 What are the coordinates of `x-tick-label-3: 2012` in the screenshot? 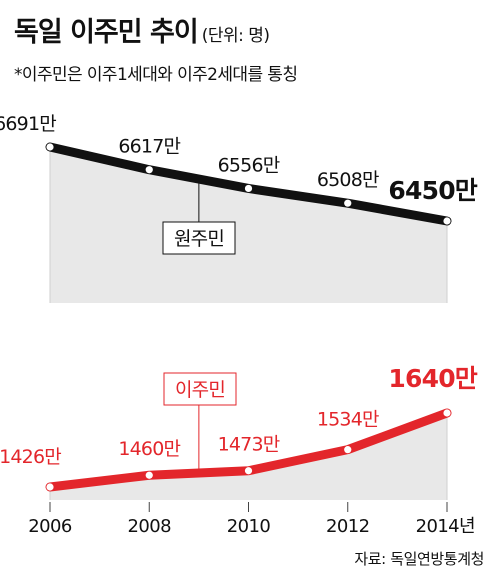 It's located at (347, 526).